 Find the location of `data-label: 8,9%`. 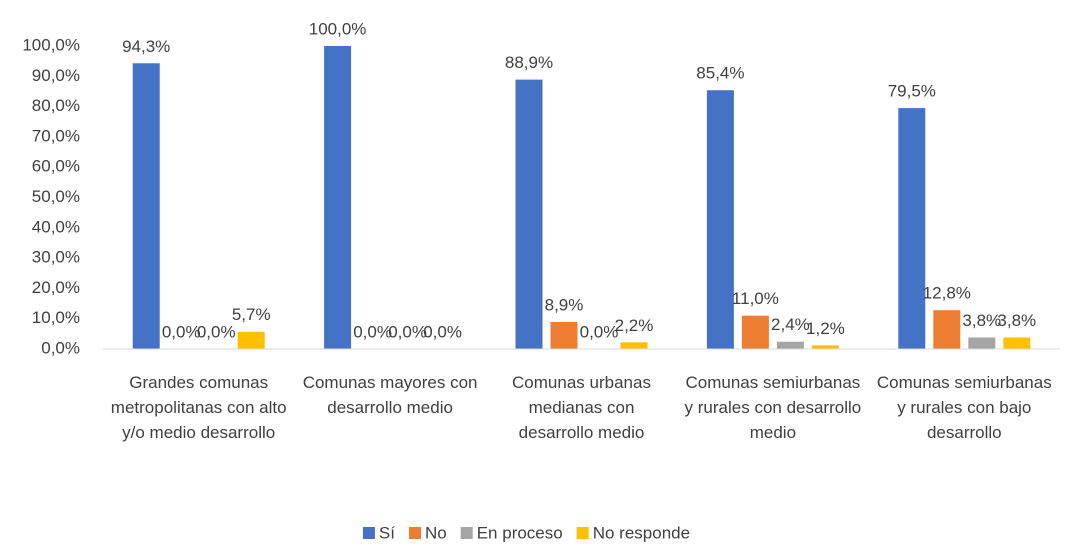

data-label: 8,9% is located at coordinates (564, 305).